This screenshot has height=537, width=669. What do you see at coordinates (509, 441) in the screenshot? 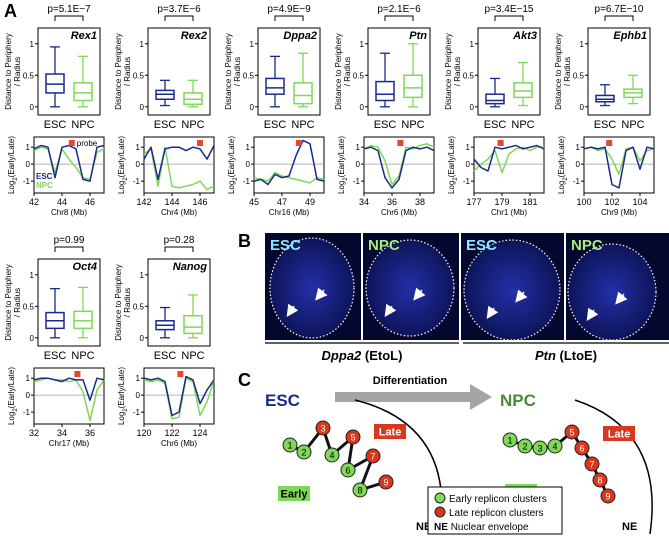
I see `cluster-number: 1` at bounding box center [509, 441].